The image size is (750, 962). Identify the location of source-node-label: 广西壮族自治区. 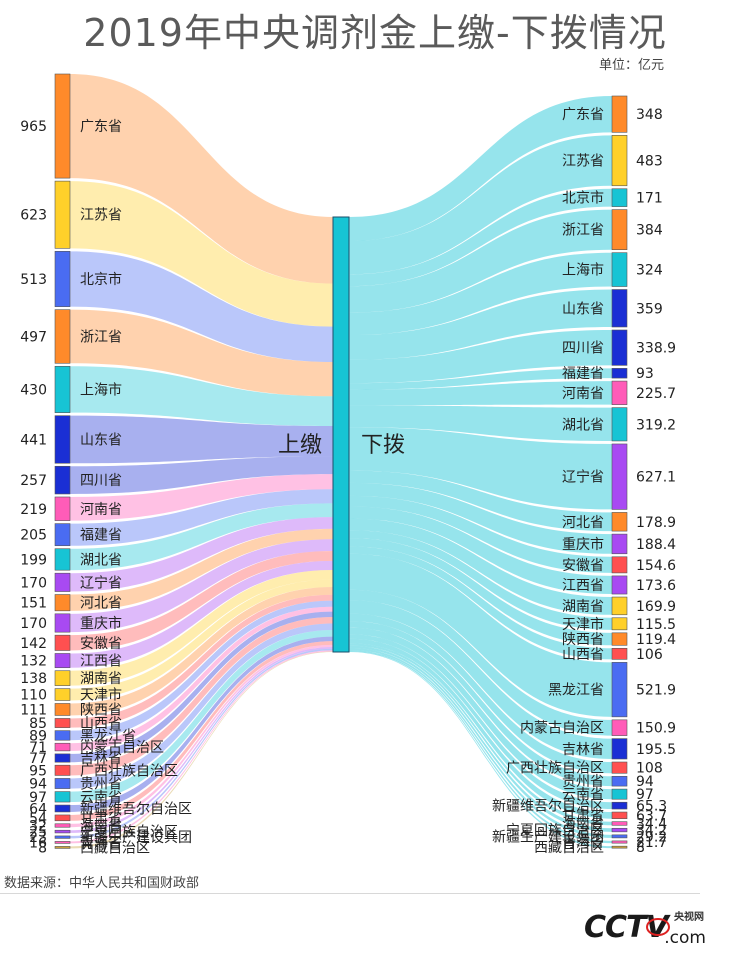
(129, 771).